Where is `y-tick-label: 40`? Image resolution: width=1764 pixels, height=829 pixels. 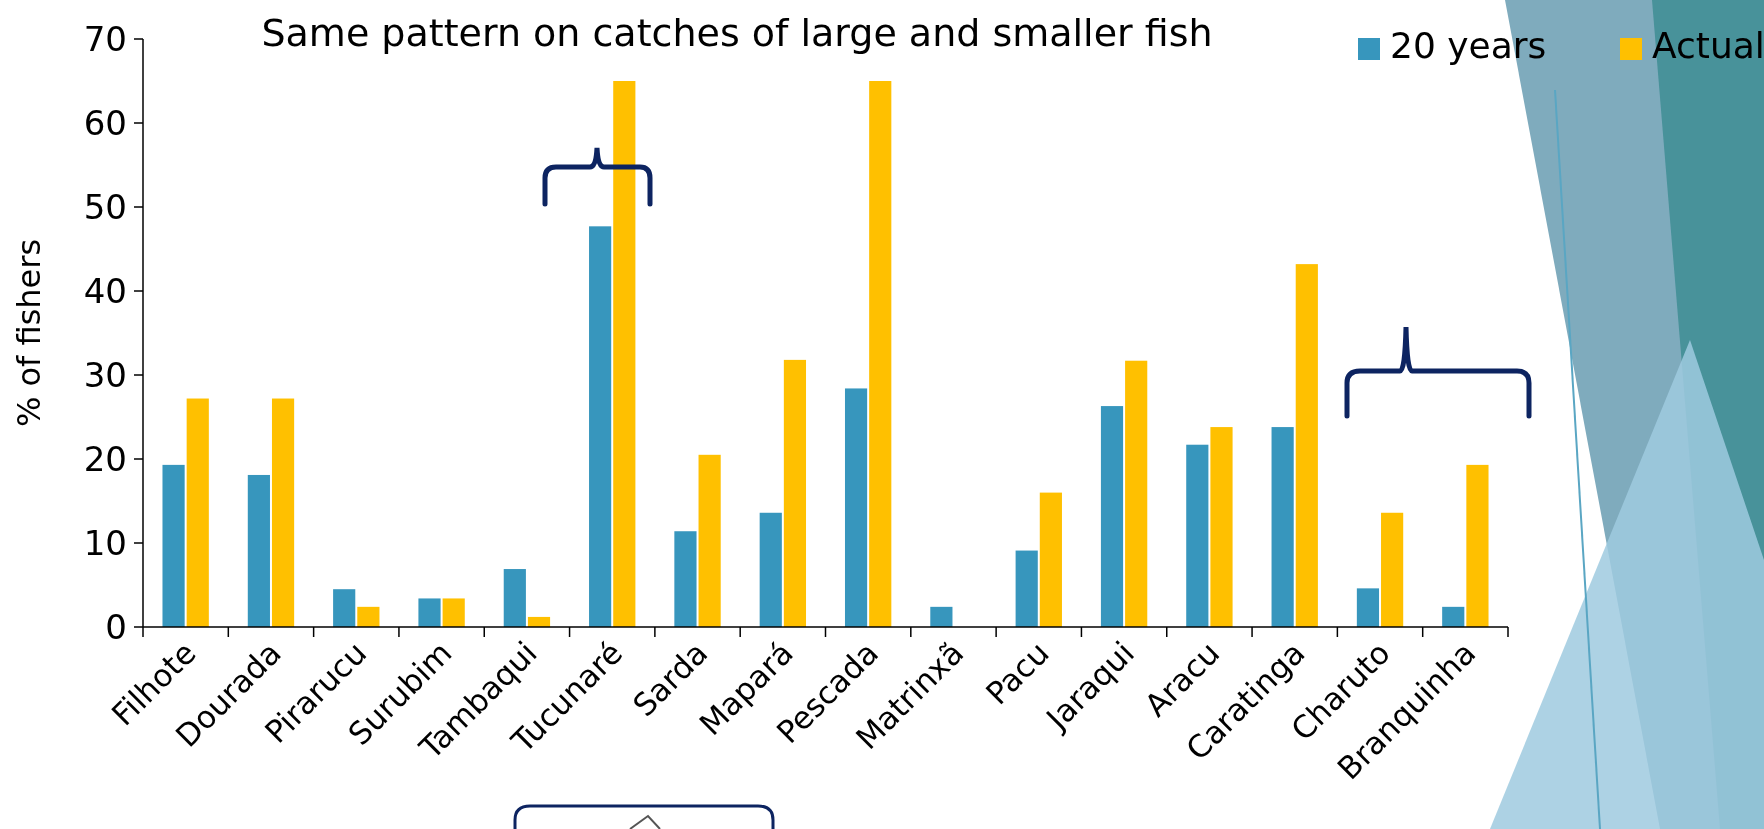 y-tick-label: 40 is located at coordinates (105, 291).